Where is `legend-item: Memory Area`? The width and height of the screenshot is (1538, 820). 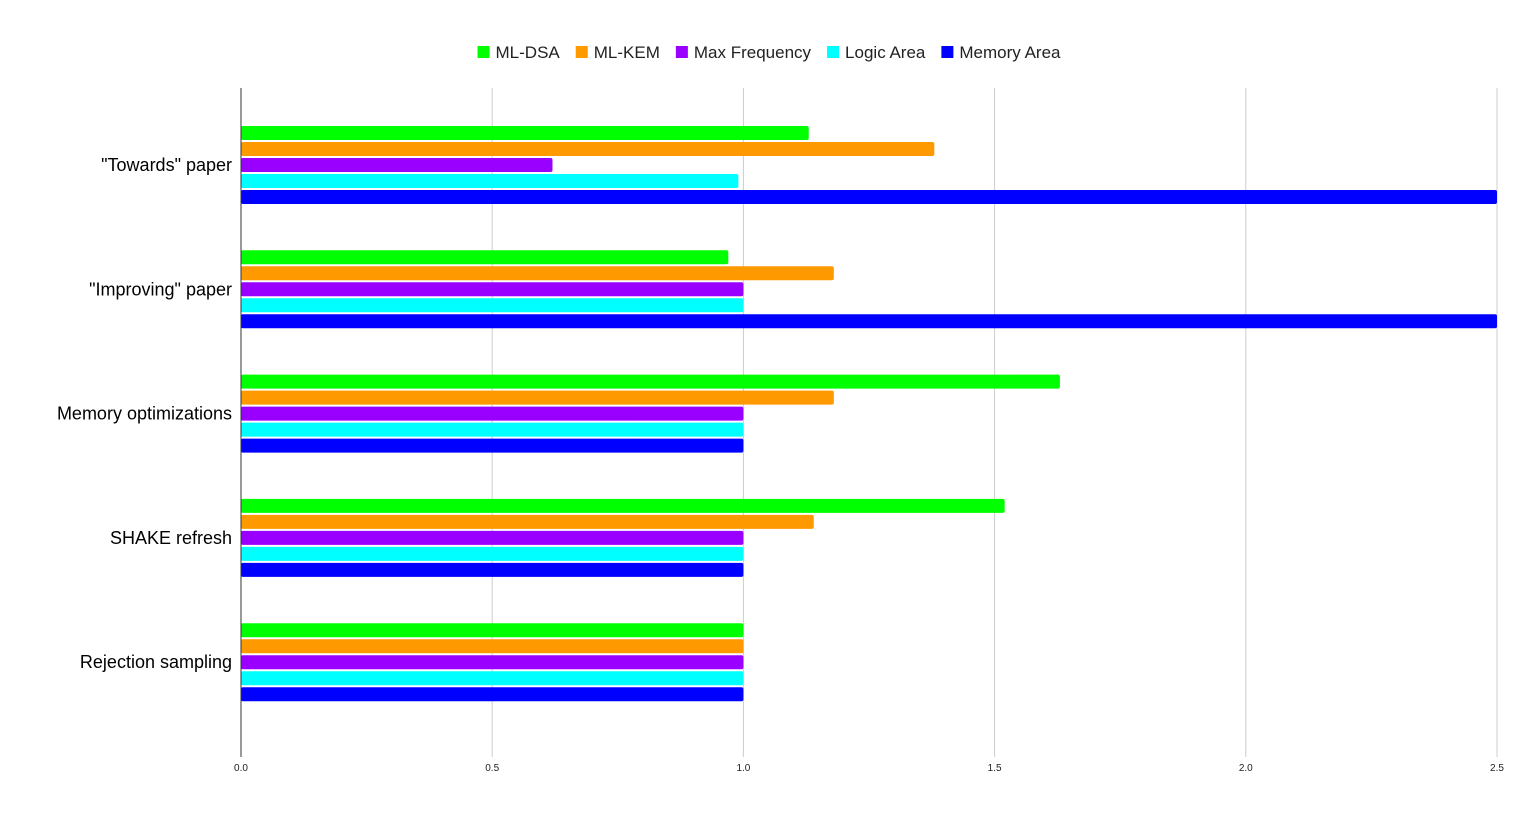
legend-item: Memory Area is located at coordinates (1001, 52).